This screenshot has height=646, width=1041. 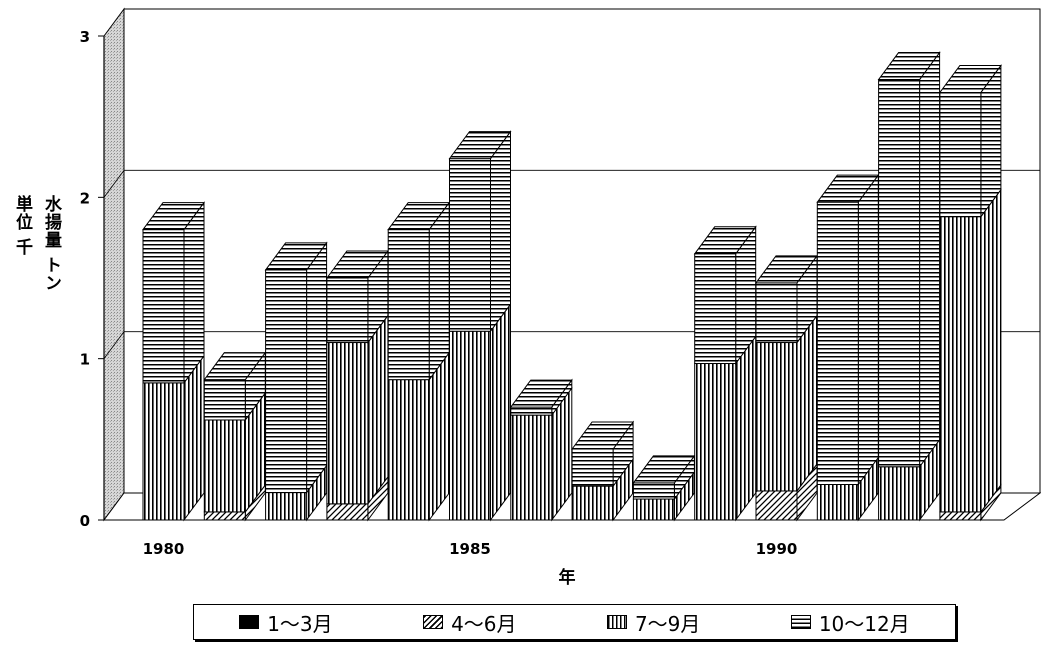 I want to click on legend-swatch-apr-jun, so click(x=433, y=622).